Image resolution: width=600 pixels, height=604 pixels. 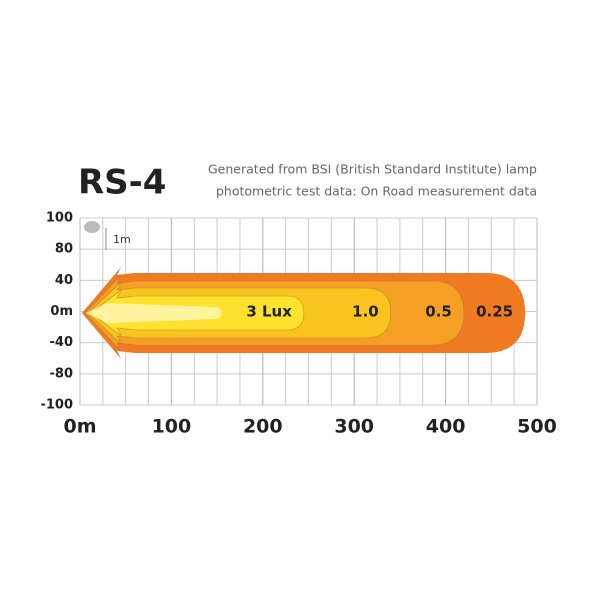 What do you see at coordinates (62, 342) in the screenshot?
I see `y-tick-label: -40` at bounding box center [62, 342].